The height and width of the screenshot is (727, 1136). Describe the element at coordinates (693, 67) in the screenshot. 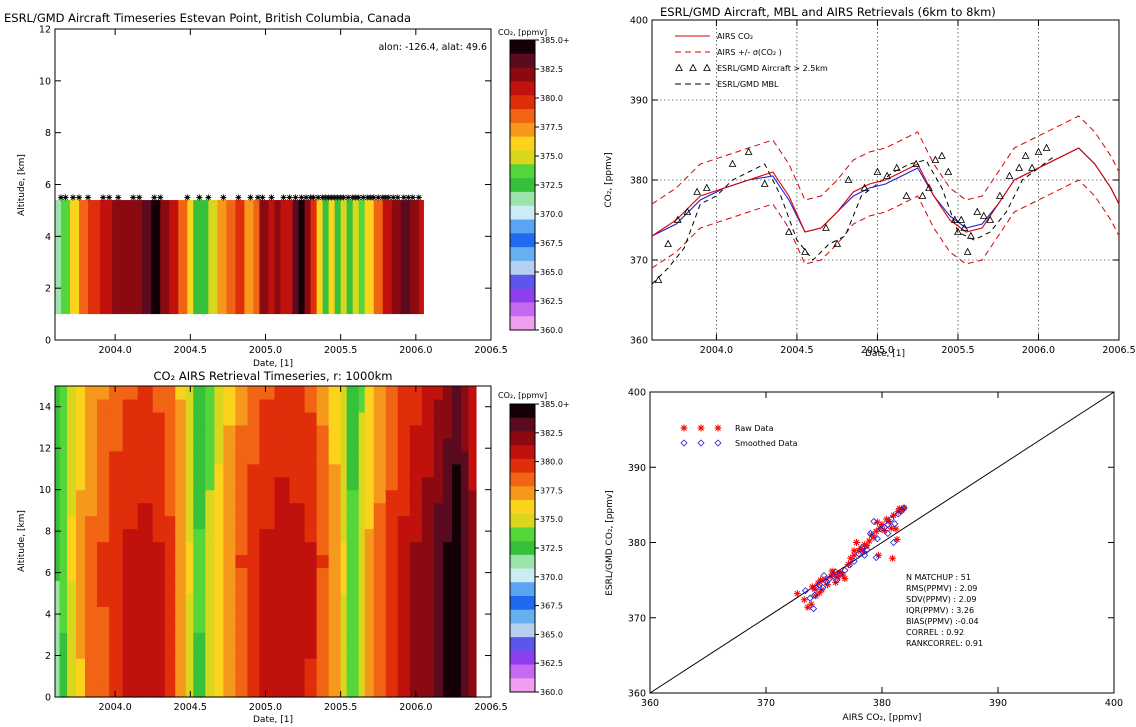

I see `legend-aircraft-swatch` at that location.